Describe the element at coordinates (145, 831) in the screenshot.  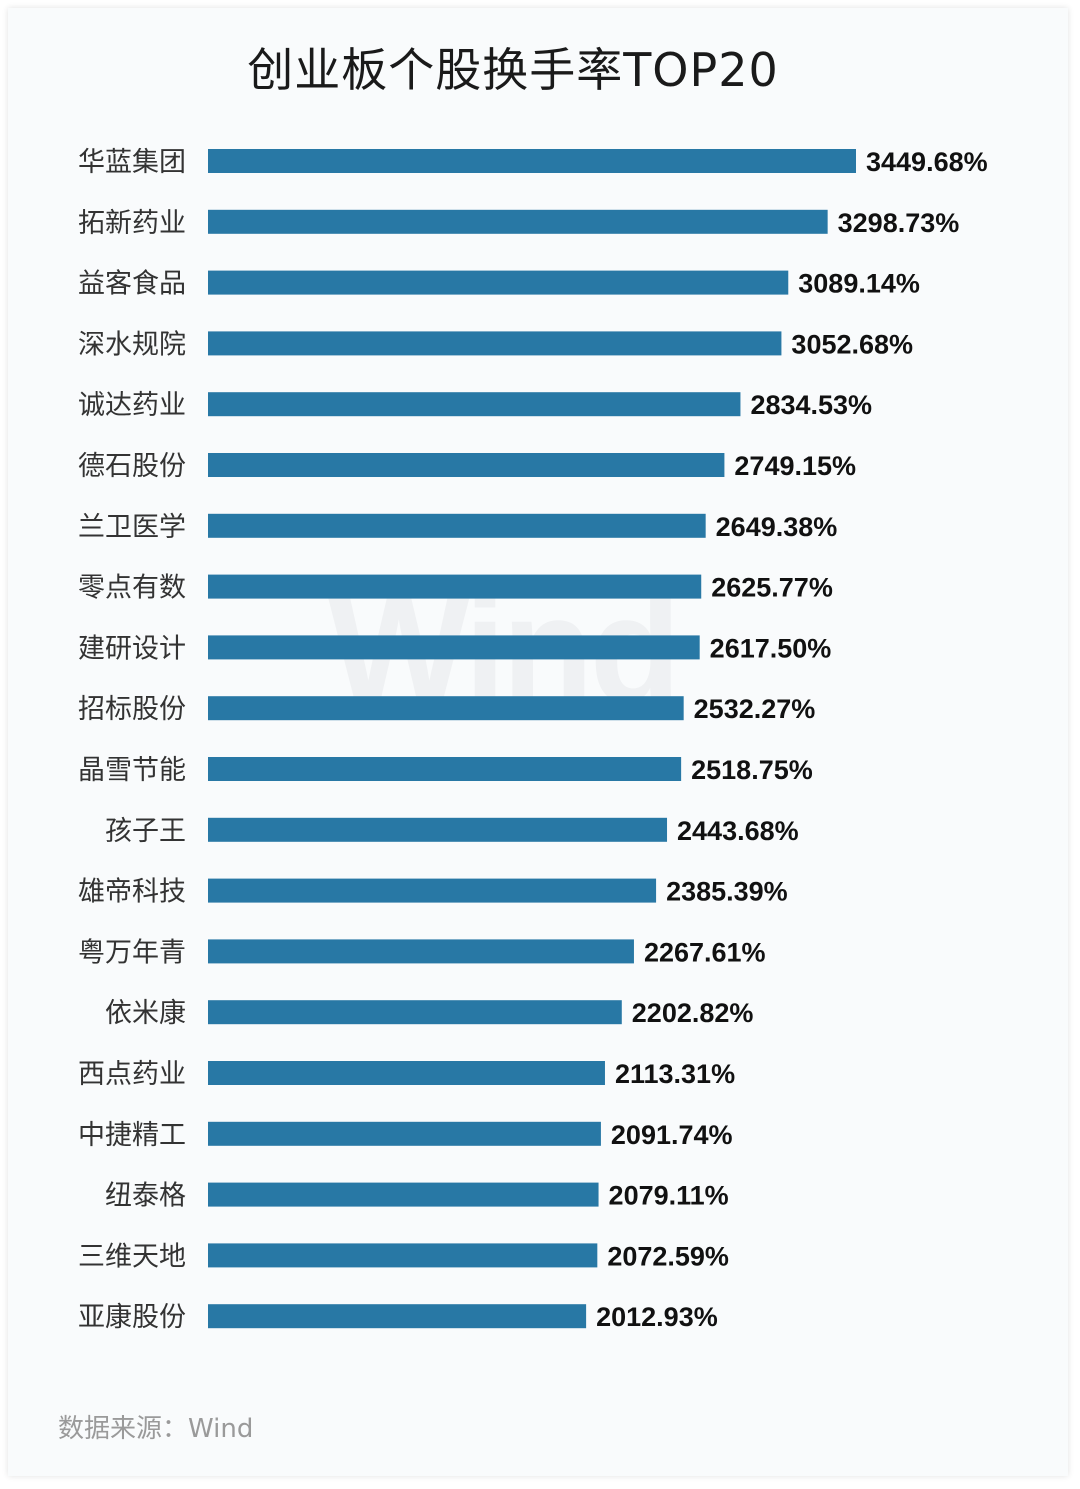
I see `category-label: 孩子王` at that location.